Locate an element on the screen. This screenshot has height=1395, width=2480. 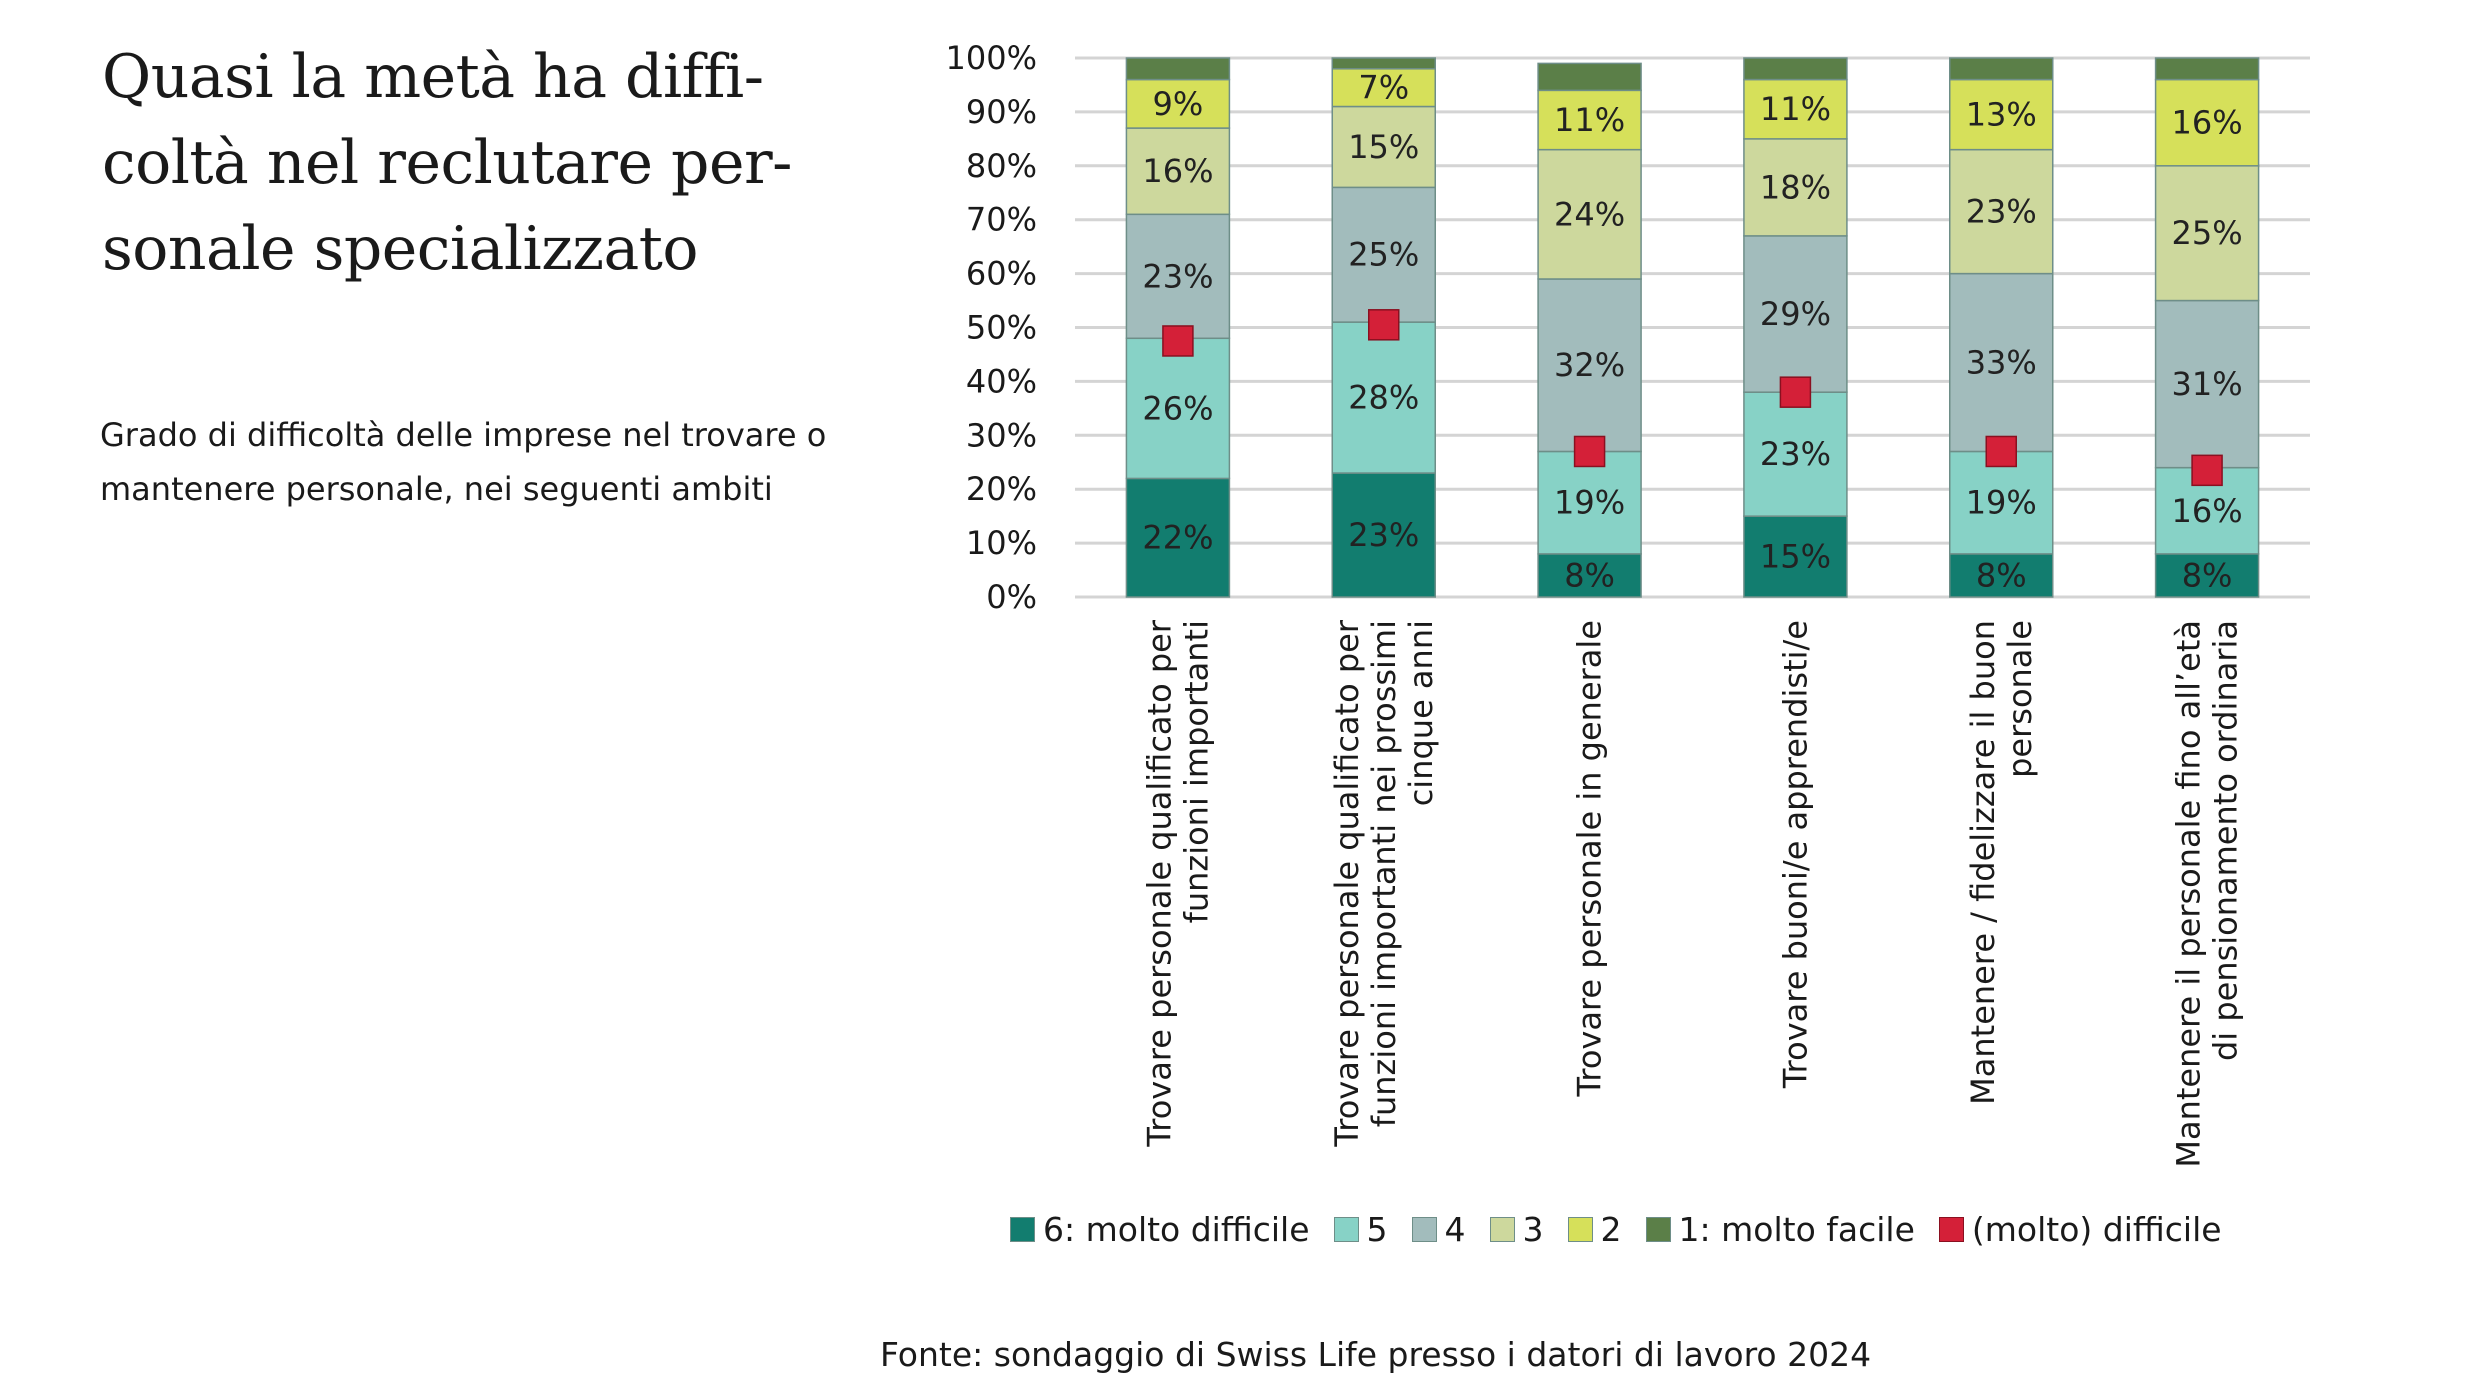
y-tick-label: 20% is located at coordinates (1001, 489).